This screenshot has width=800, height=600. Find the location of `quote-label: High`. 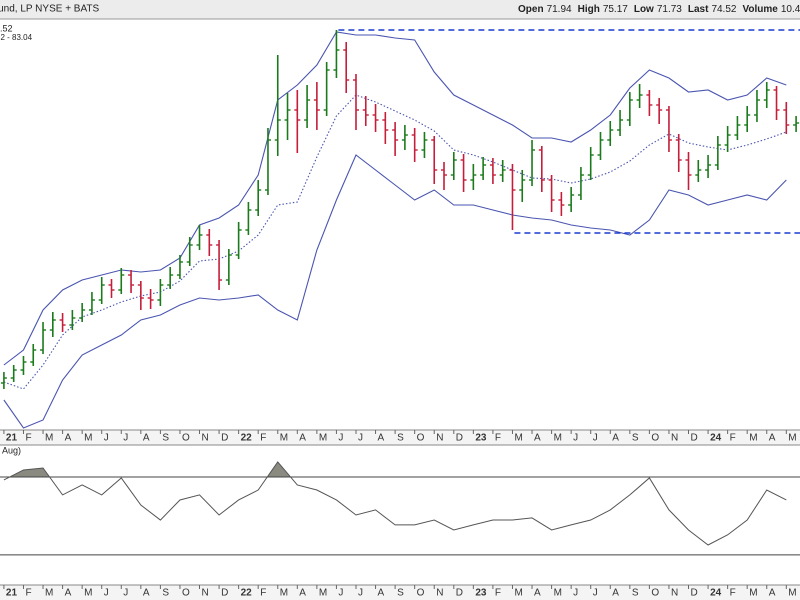

quote-label: High is located at coordinates (589, 9).